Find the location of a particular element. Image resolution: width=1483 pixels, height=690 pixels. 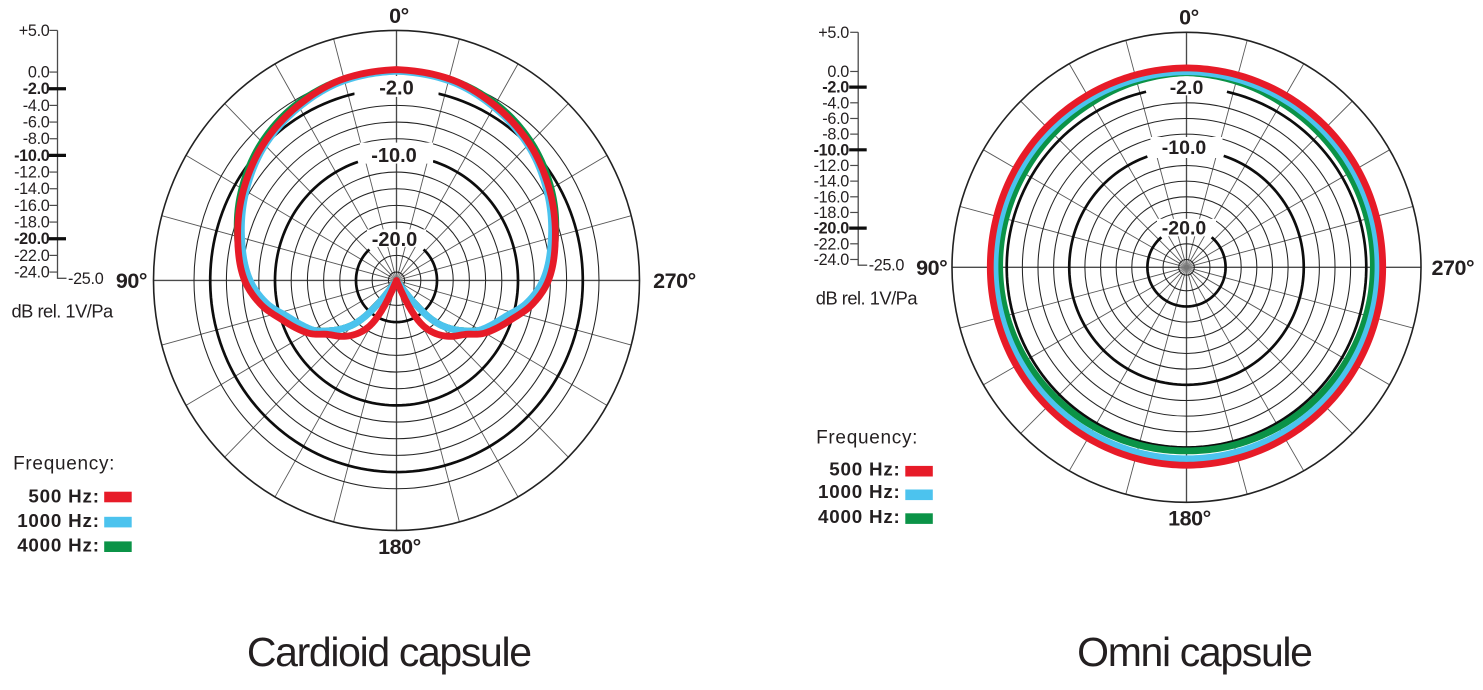

svg-text: Omni capsule is located at coordinates (1194, 652).